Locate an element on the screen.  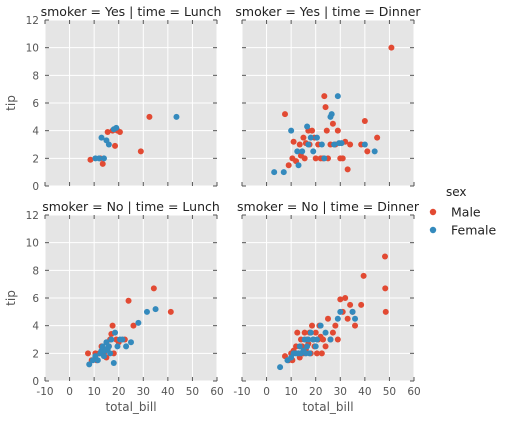
panel-title: smoker = Yes | time = Lunch is located at coordinates (131, 11).